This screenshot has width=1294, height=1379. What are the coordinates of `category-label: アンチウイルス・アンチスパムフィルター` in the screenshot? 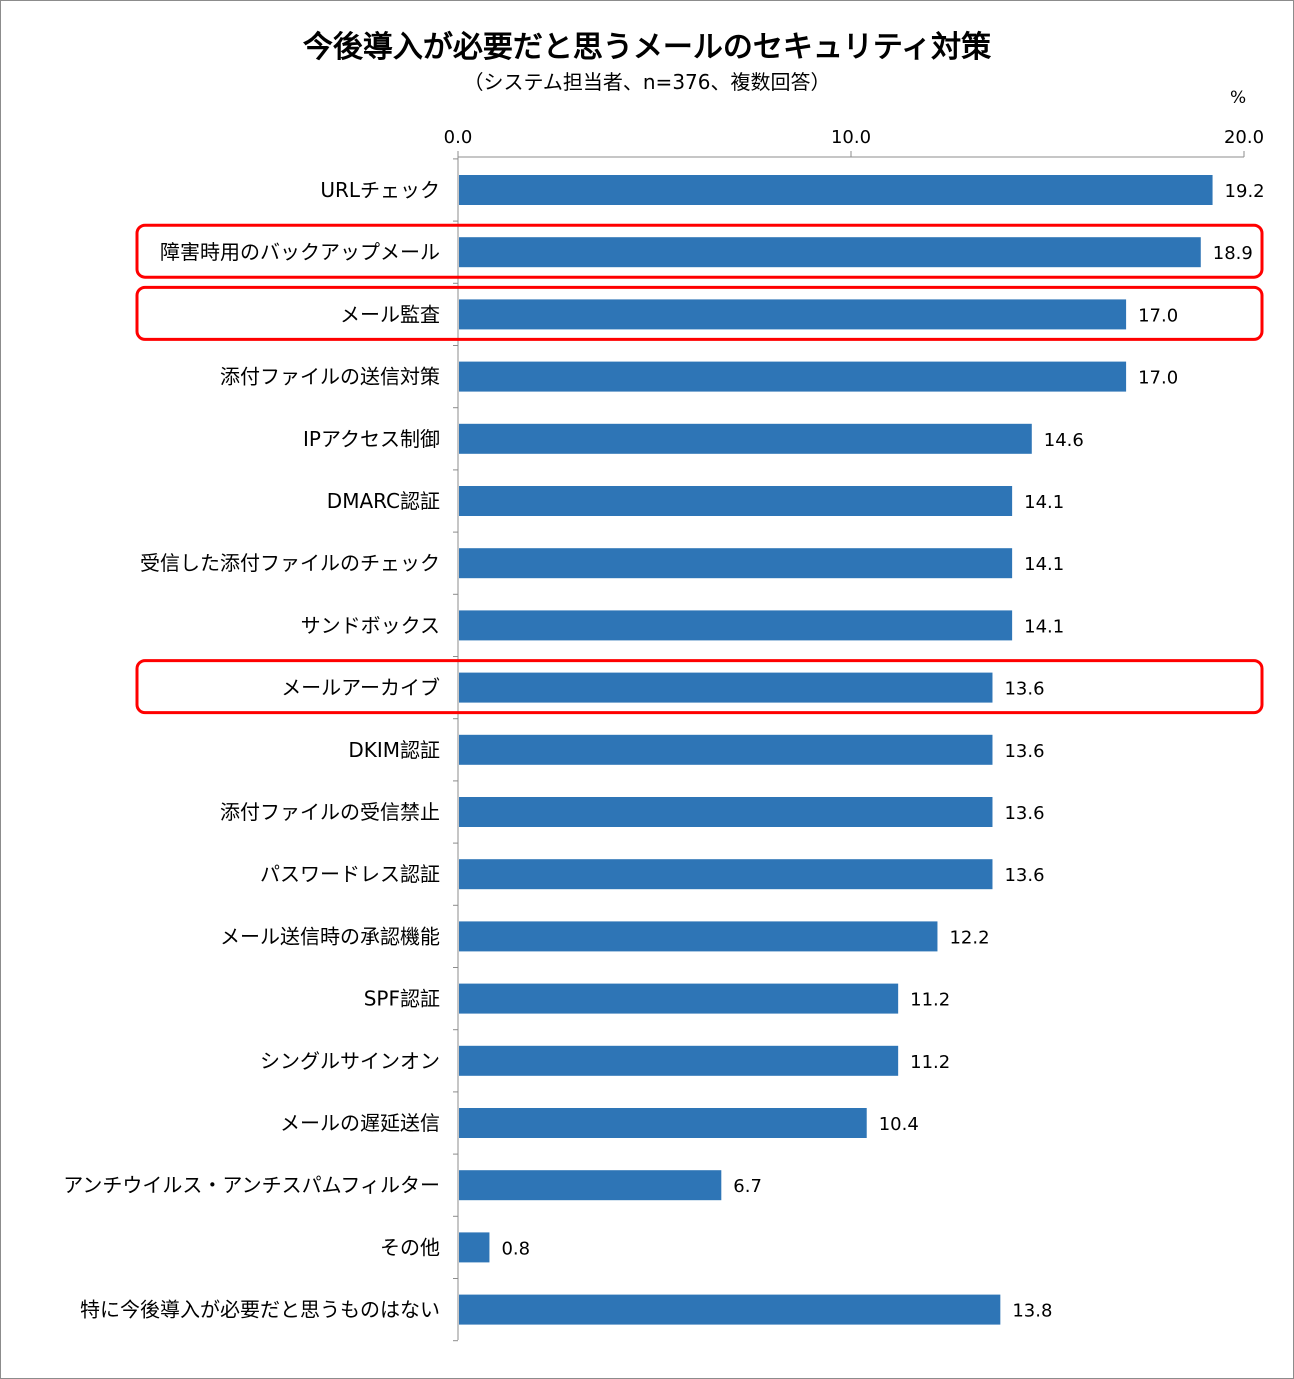 It's located at (251, 1185).